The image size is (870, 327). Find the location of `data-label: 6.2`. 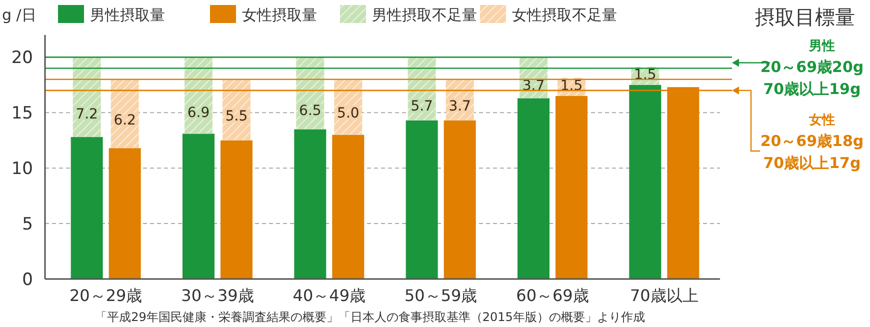

data-label: 6.2 is located at coordinates (125, 120).